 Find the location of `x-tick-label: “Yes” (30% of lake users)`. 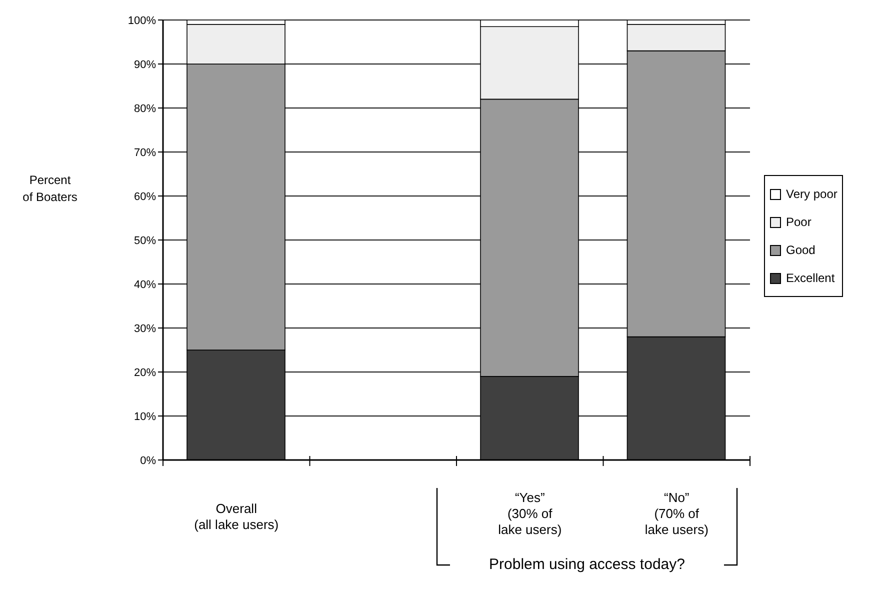

x-tick-label: “Yes” (30% of lake users) is located at coordinates (530, 513).